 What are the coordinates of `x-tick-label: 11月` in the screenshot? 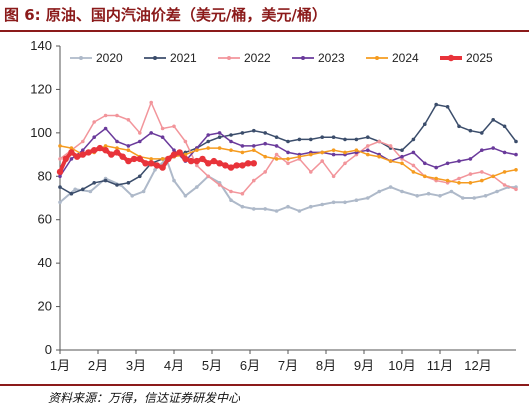 It's located at (440, 365).